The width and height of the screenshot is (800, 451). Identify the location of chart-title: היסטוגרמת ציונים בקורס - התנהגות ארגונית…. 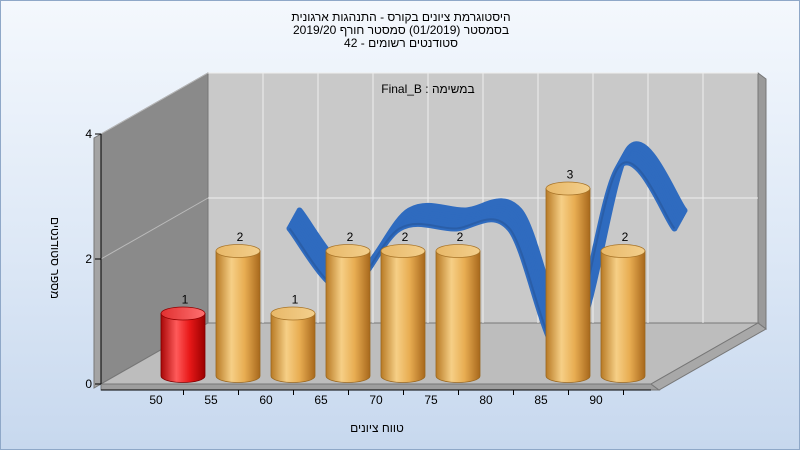
(400, 30).